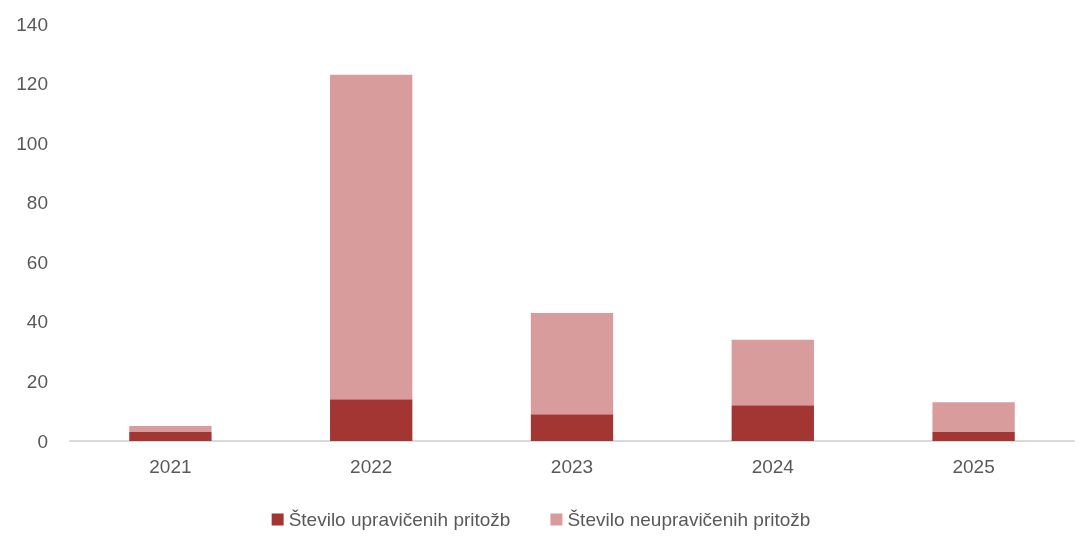 This screenshot has height=536, width=1082. I want to click on x-tick-label: 2024, so click(773, 466).